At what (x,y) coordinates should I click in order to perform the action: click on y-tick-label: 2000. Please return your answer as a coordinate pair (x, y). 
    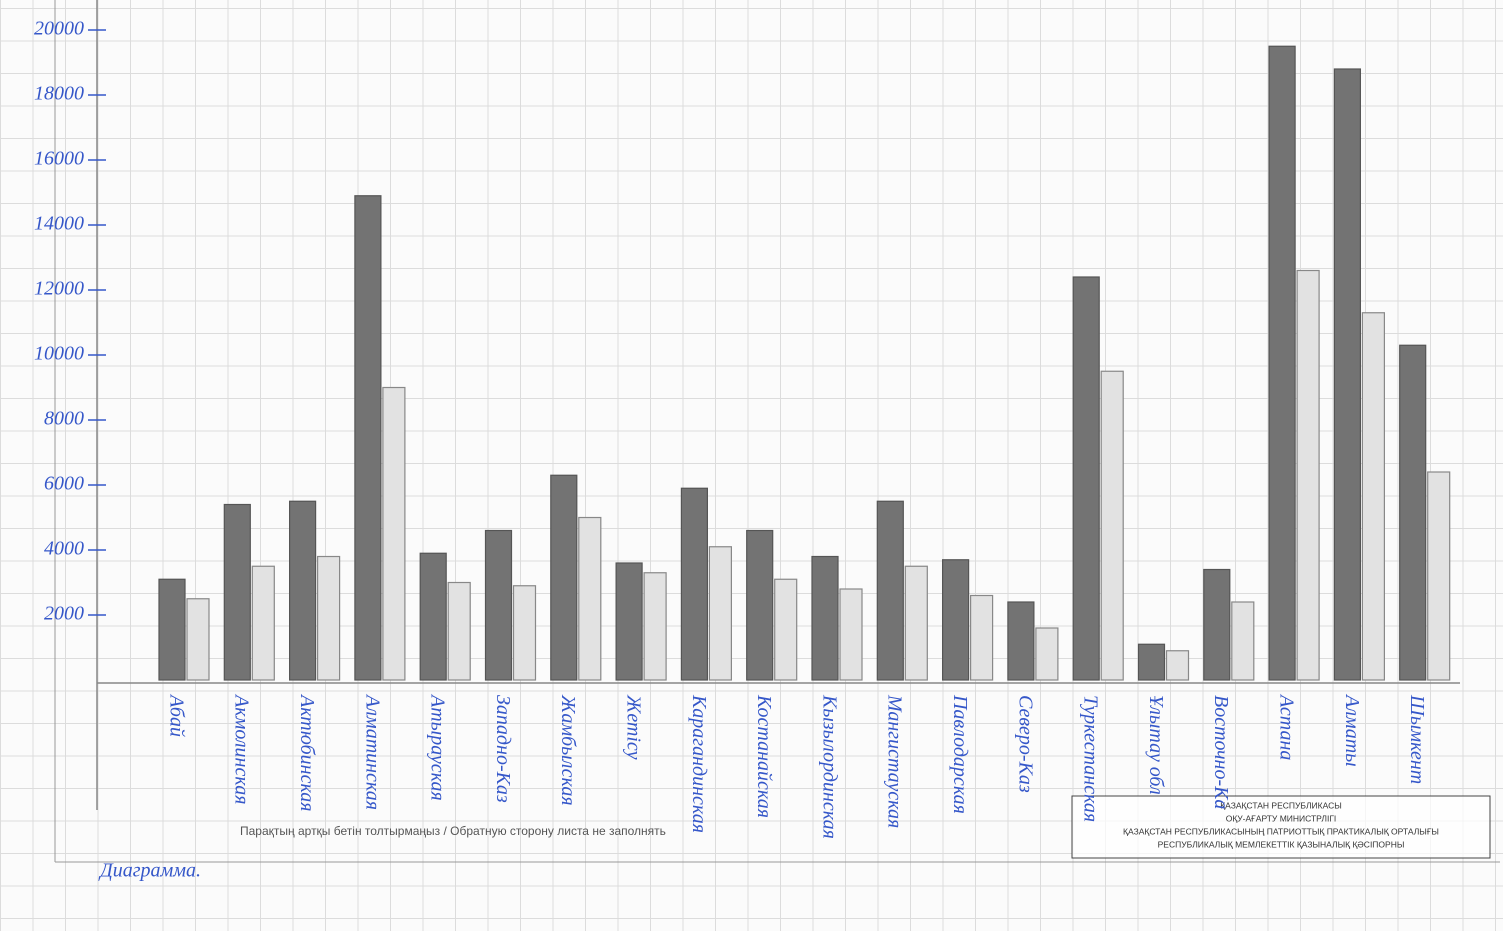
    Looking at the image, I should click on (64, 614).